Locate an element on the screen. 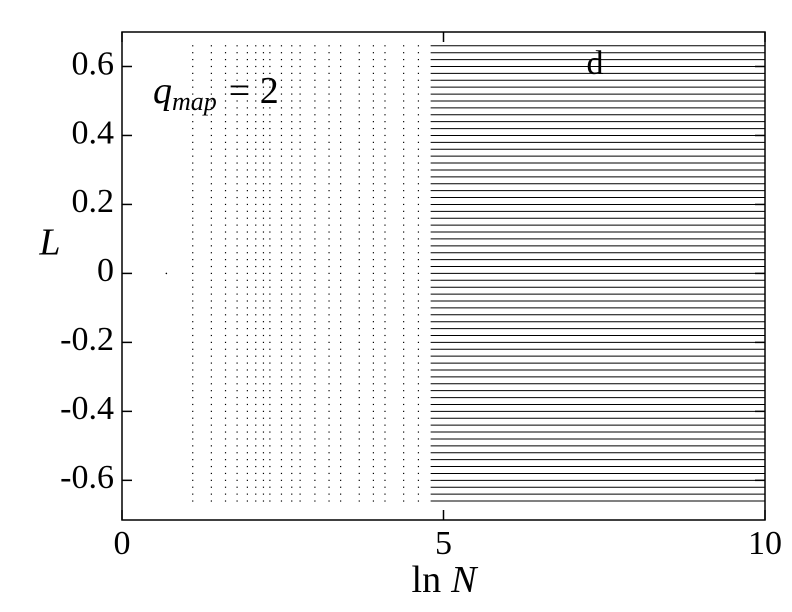 This screenshot has width=792, height=612. x-tick-label: 10 is located at coordinates (765, 543).